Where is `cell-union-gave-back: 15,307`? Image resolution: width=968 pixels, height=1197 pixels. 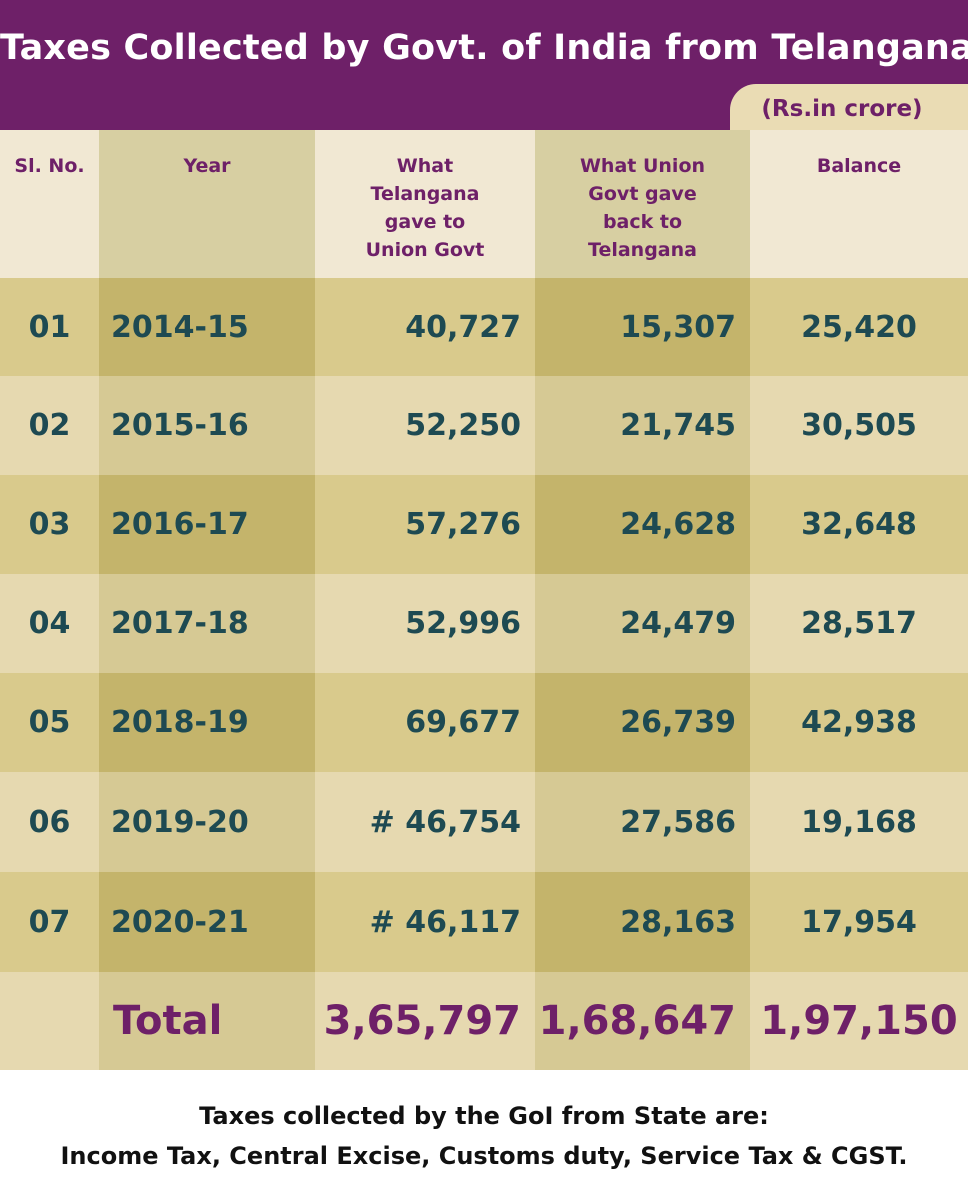
cell-union-gave-back: 15,307 is located at coordinates (642, 327).